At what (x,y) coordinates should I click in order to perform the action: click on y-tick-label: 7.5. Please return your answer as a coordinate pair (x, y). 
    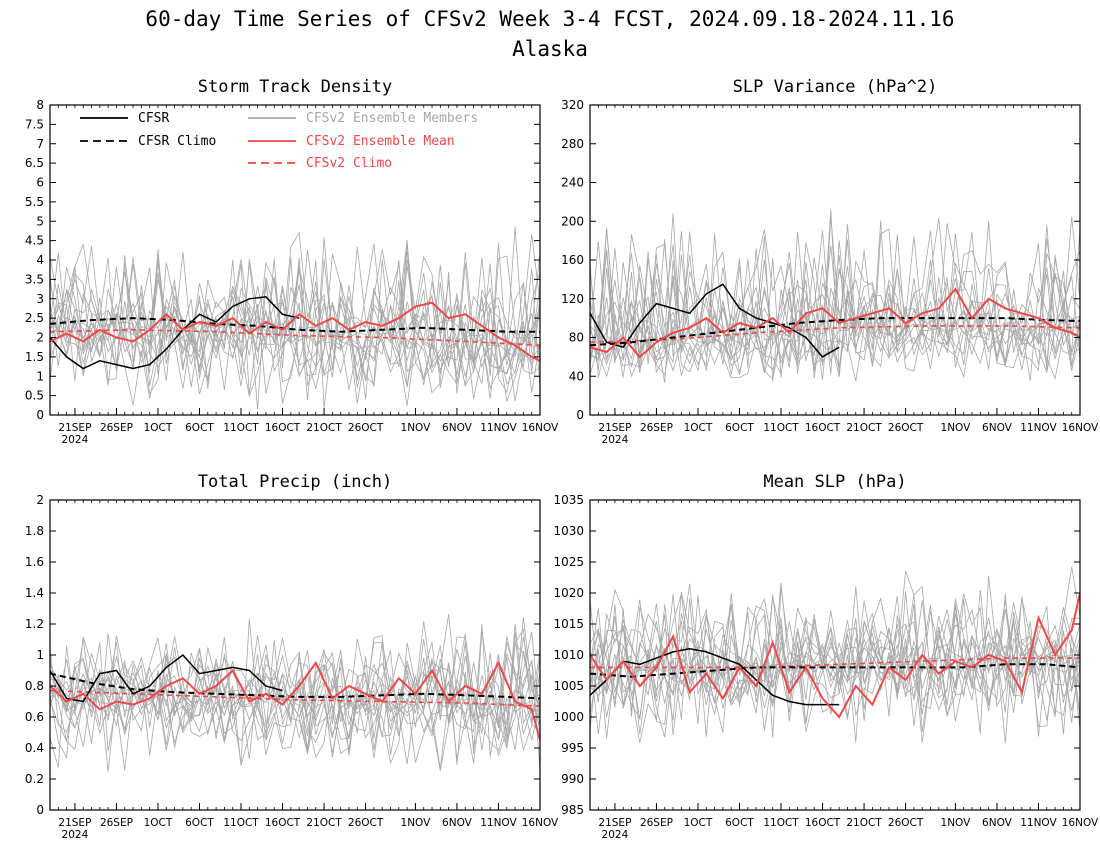
    Looking at the image, I should click on (34, 124).